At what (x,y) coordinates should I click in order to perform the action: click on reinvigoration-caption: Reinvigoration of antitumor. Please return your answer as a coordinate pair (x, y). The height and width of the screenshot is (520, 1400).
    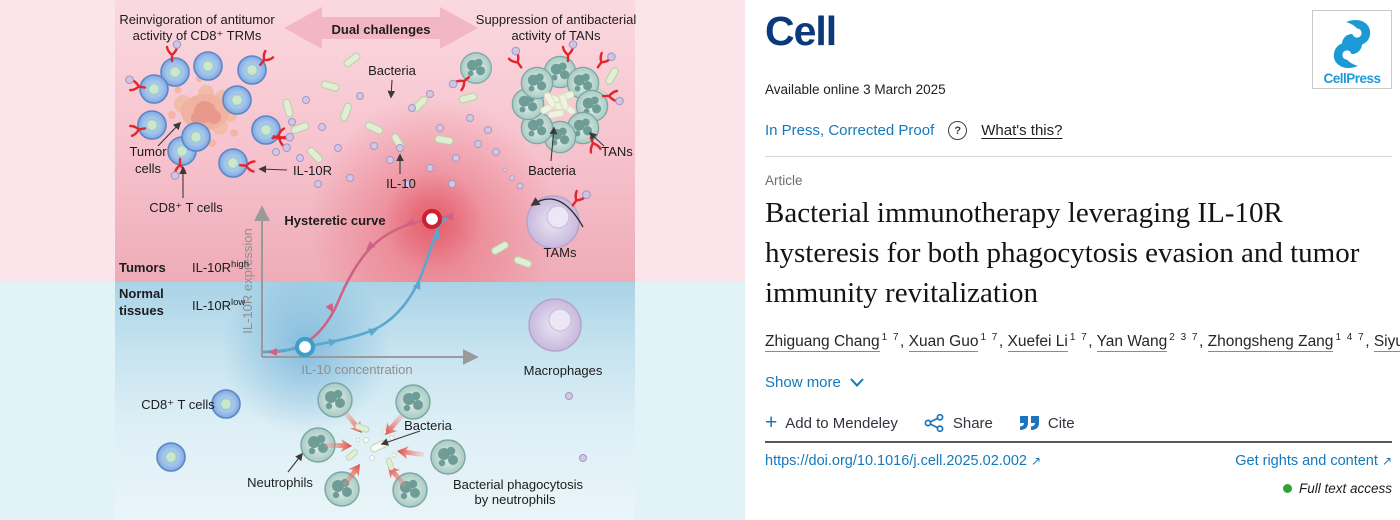
    Looking at the image, I should click on (197, 19).